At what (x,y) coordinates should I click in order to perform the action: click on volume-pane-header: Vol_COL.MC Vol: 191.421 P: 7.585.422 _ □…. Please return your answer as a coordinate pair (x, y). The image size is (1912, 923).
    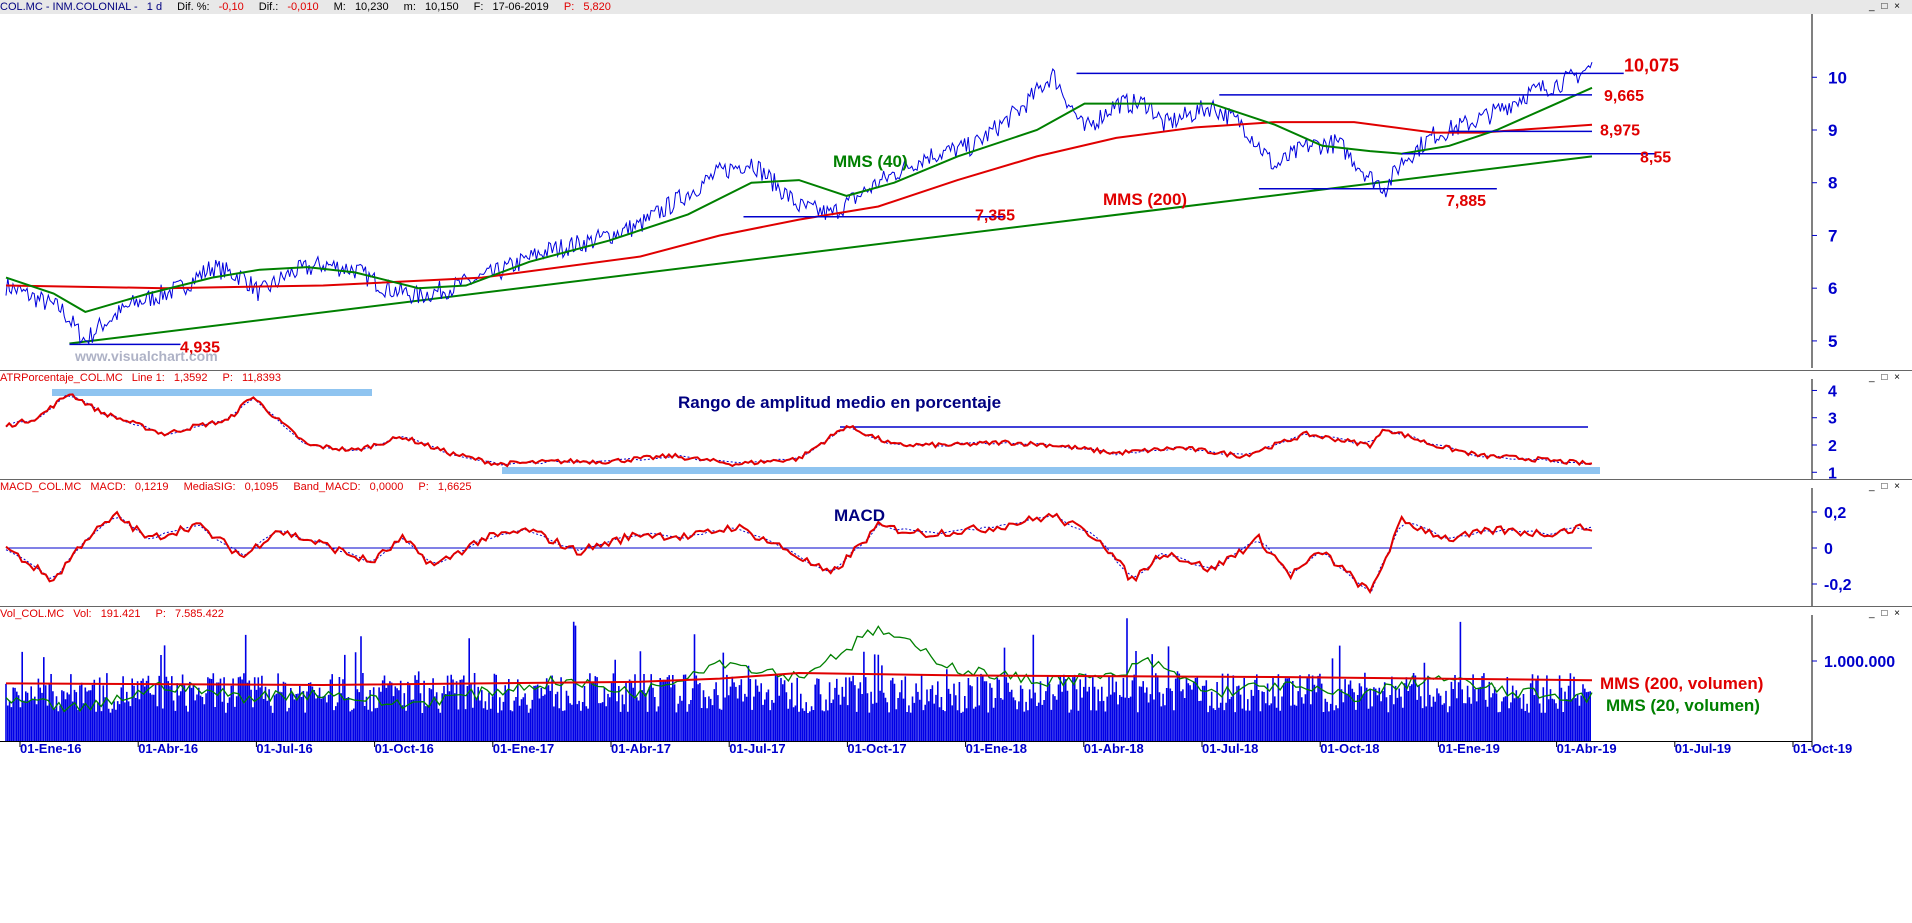
    Looking at the image, I should click on (951, 614).